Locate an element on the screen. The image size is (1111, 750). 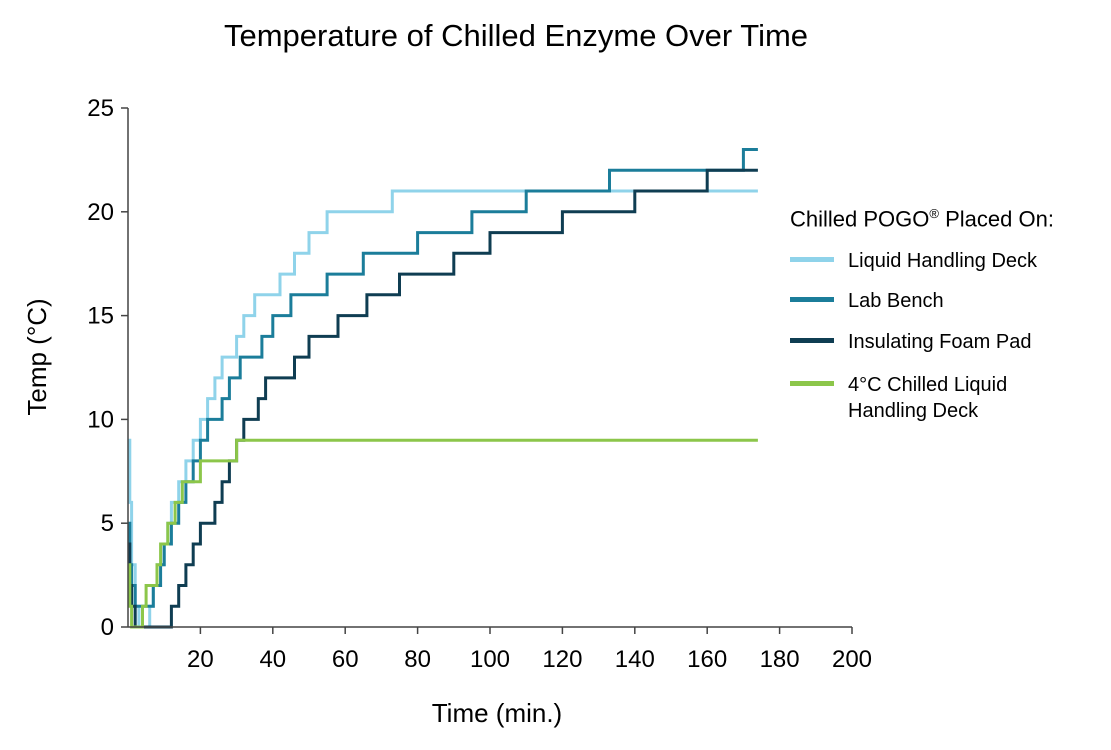
x-tick-label: 120 is located at coordinates (562, 659).